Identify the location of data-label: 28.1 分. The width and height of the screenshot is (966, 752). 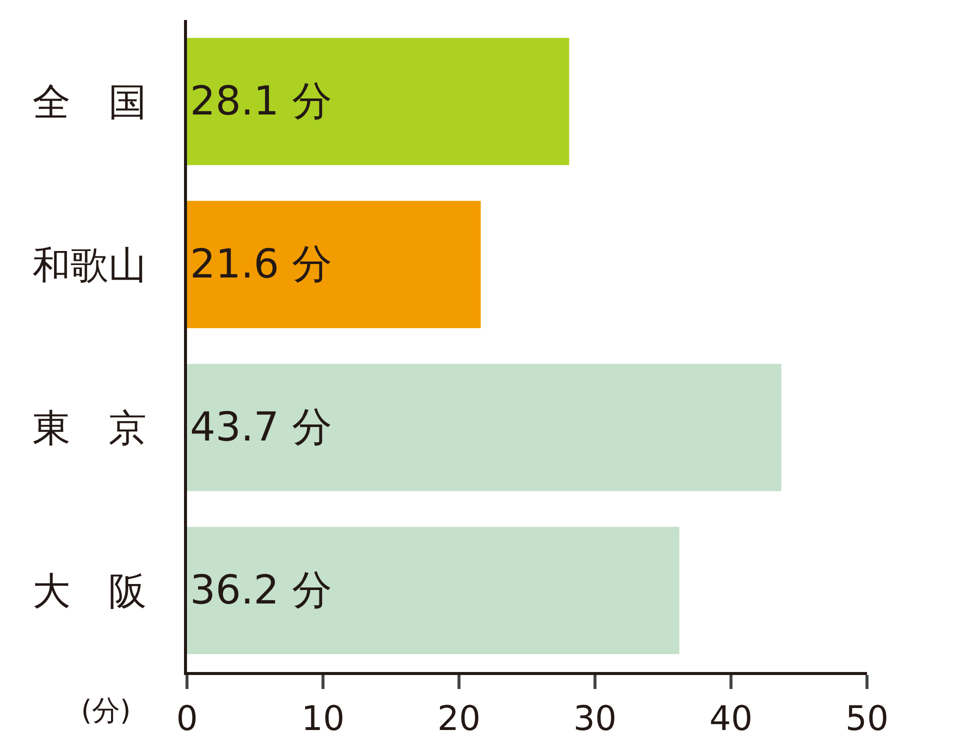
(261, 101).